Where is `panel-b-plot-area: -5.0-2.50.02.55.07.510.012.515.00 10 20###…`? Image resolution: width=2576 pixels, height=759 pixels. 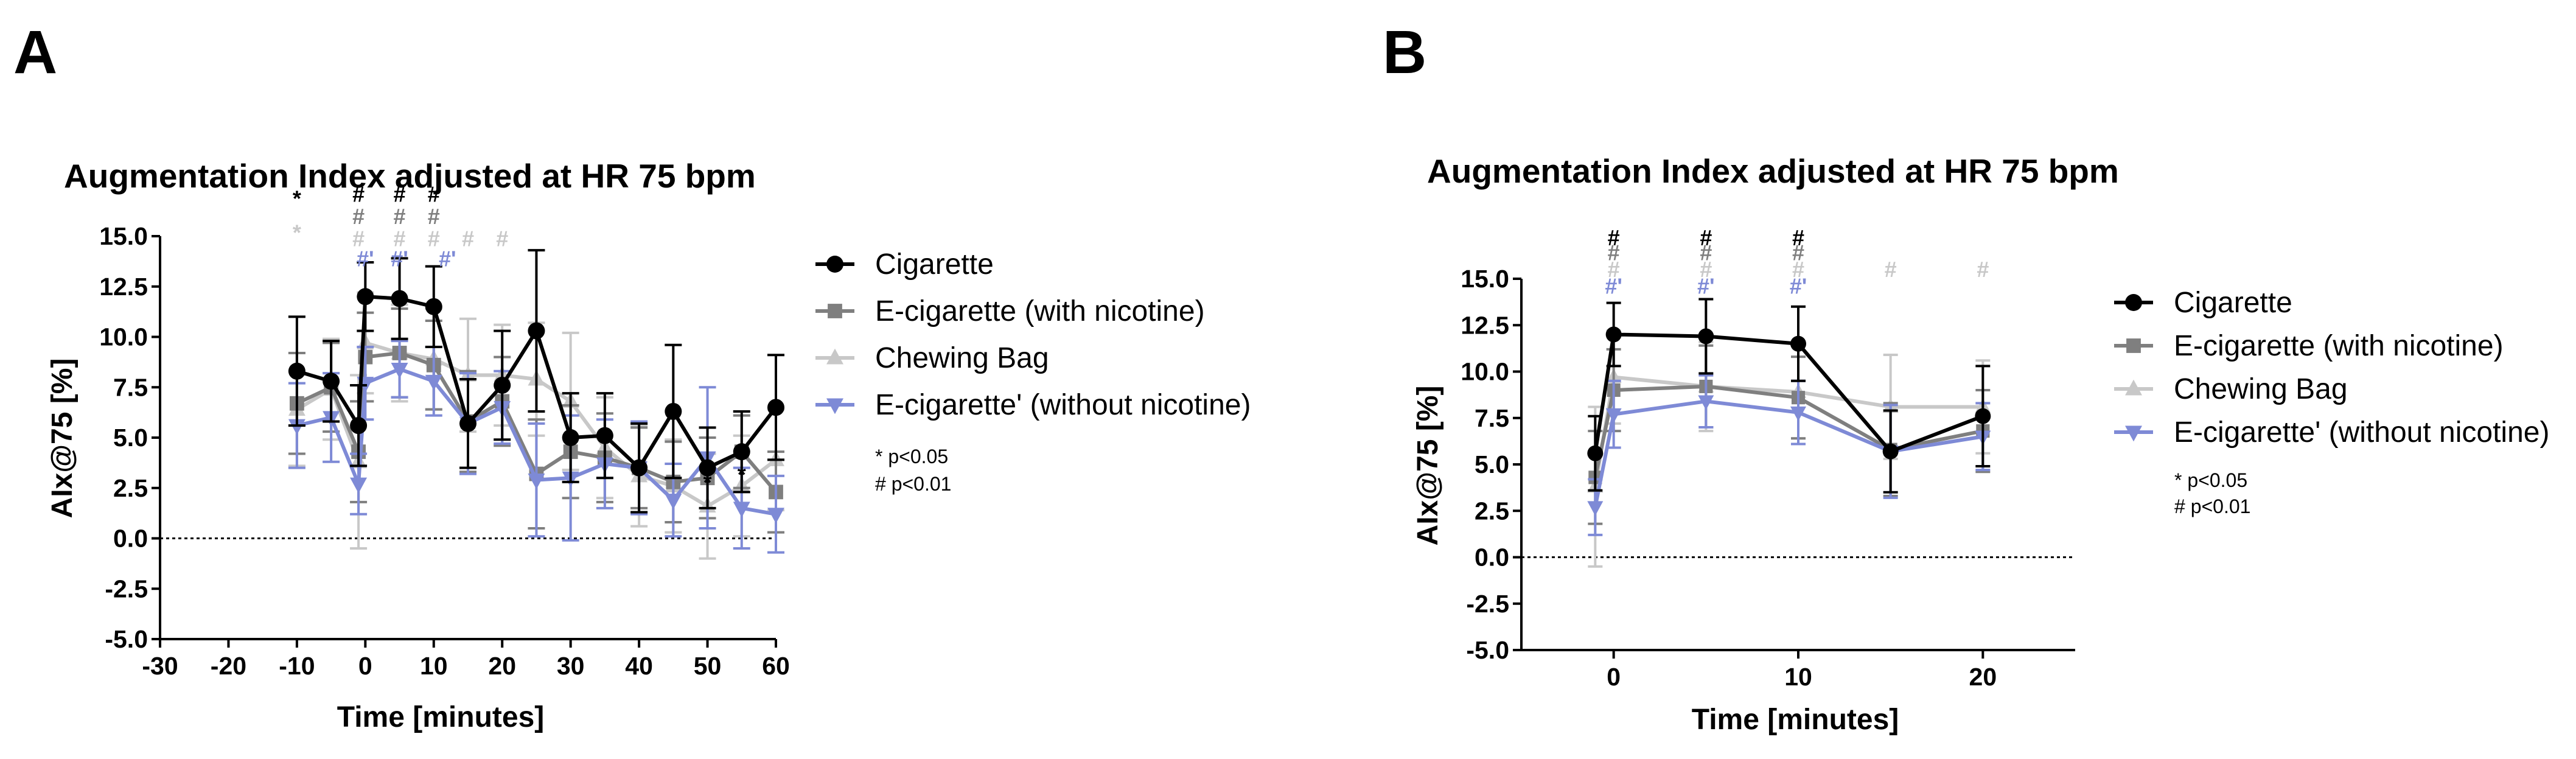 panel-b-plot-area: -5.0-2.50.02.55.07.510.012.515.00 10 20###… is located at coordinates (1768, 458).